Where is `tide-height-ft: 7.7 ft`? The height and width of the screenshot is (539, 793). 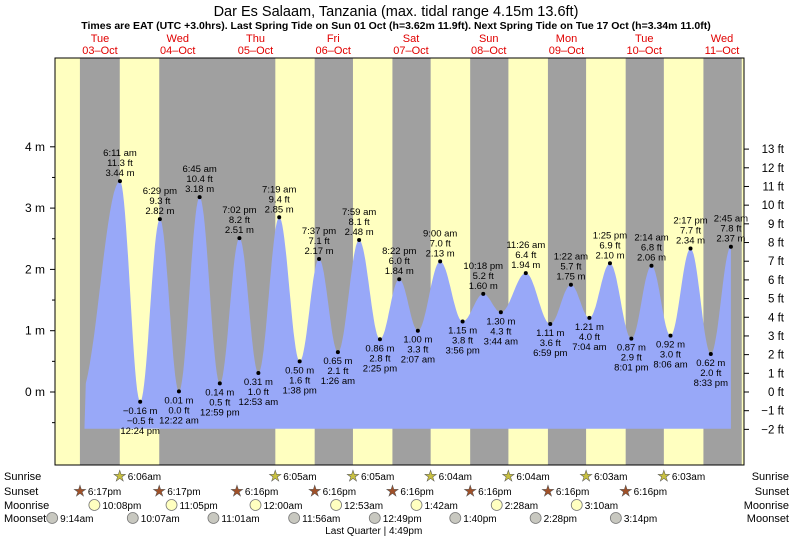 tide-height-ft: 7.7 ft is located at coordinates (690, 231).